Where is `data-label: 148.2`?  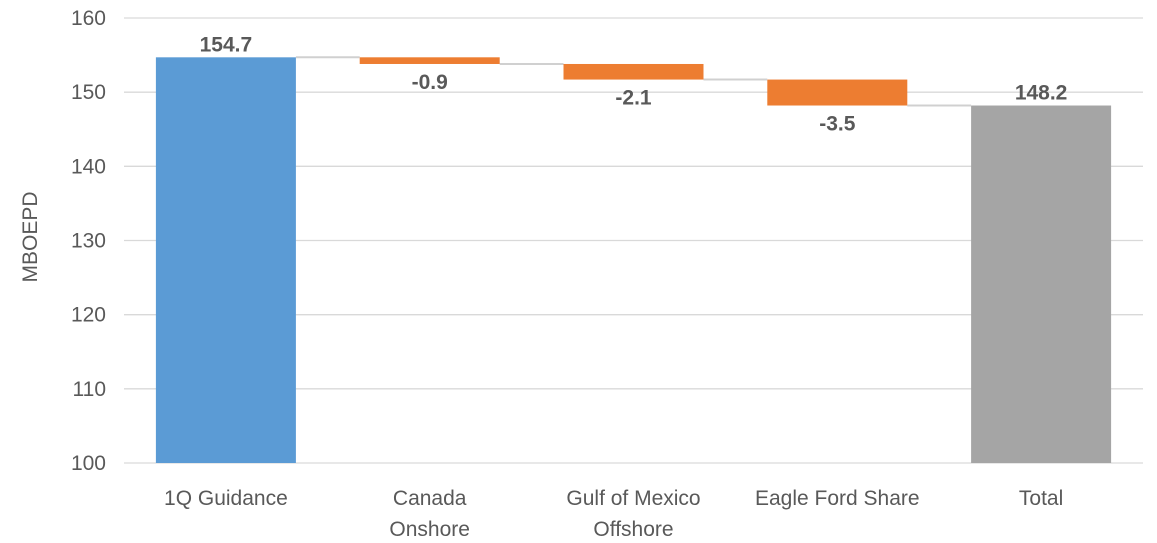 data-label: 148.2 is located at coordinates (1041, 93).